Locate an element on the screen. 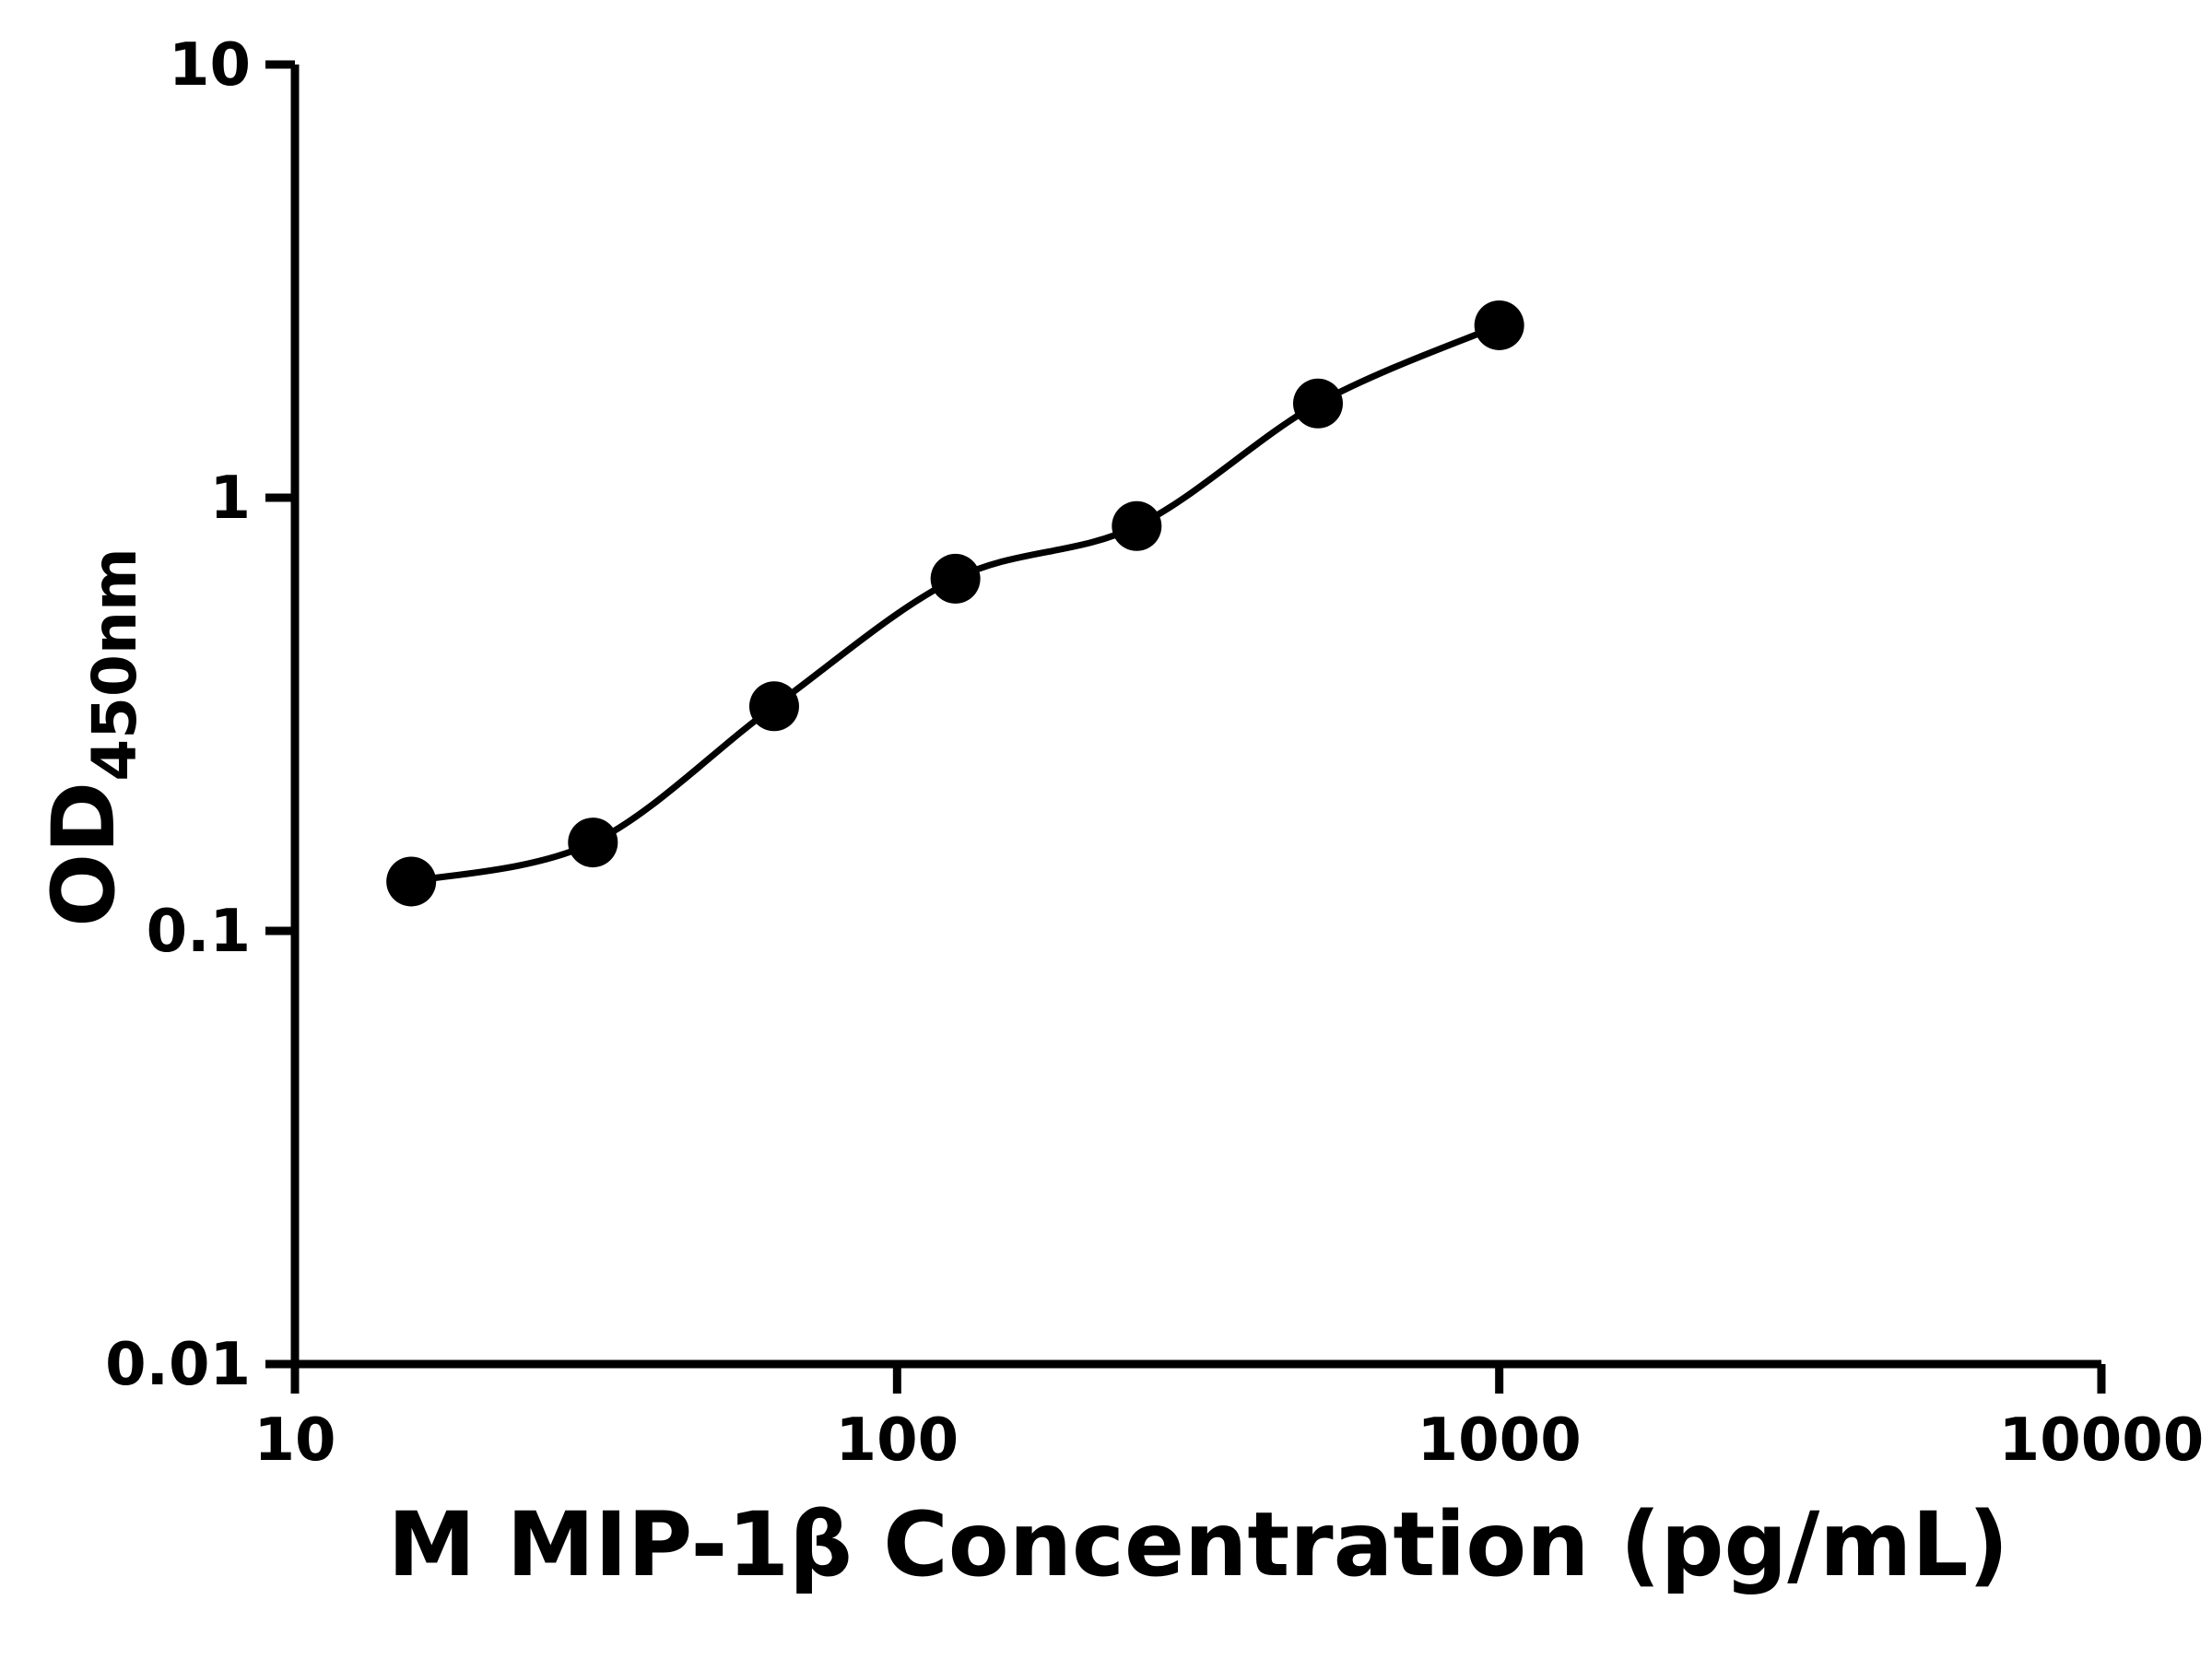  x-tick-label: 10000 is located at coordinates (2102, 1440).